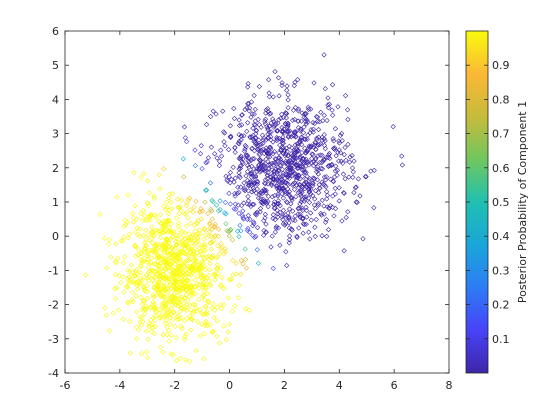 This screenshot has height=420, width=560. What do you see at coordinates (53, 270) in the screenshot?
I see `y-tick-label: -1` at bounding box center [53, 270].